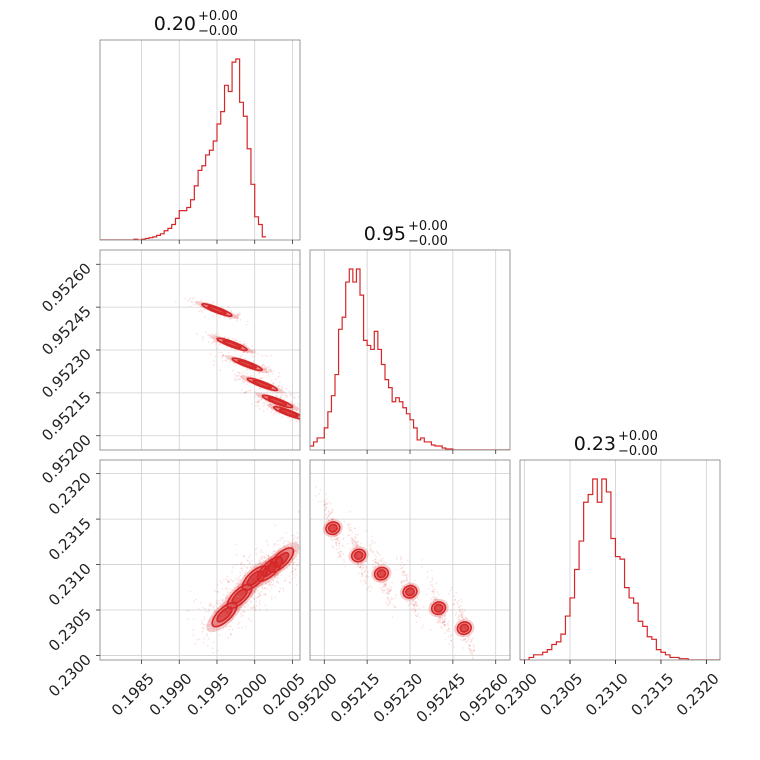 The width and height of the screenshot is (760, 760). I want to click on title-lower: −0.00, so click(638, 451).